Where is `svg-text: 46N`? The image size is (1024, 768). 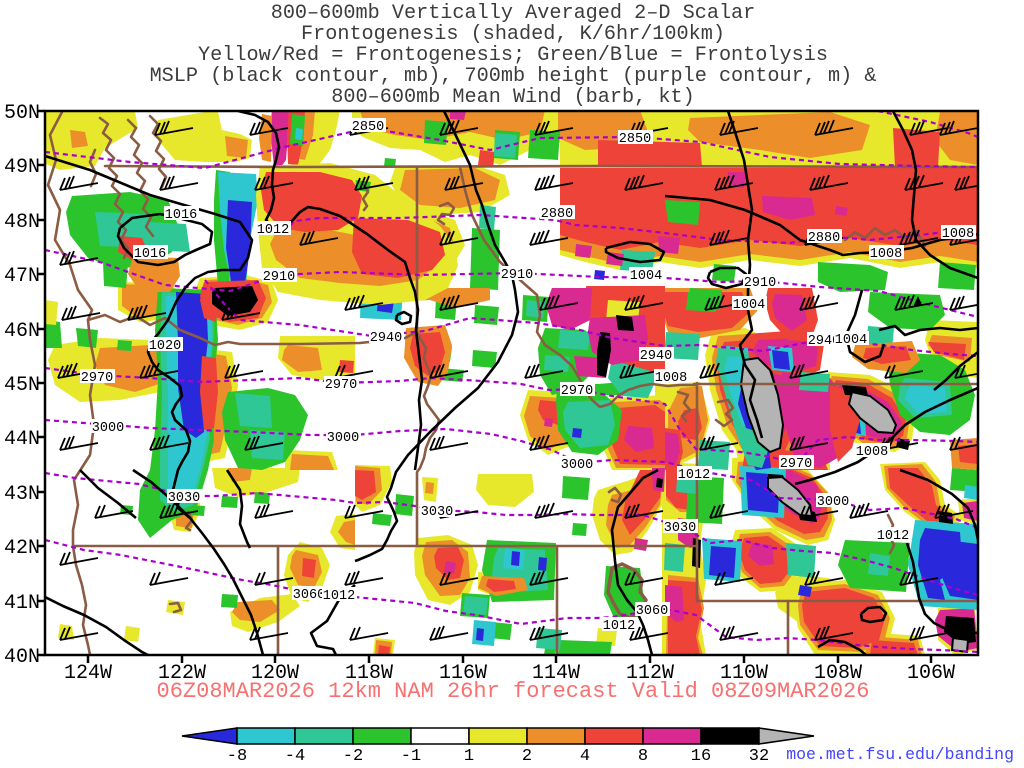 svg-text: 46N is located at coordinates (22, 331).